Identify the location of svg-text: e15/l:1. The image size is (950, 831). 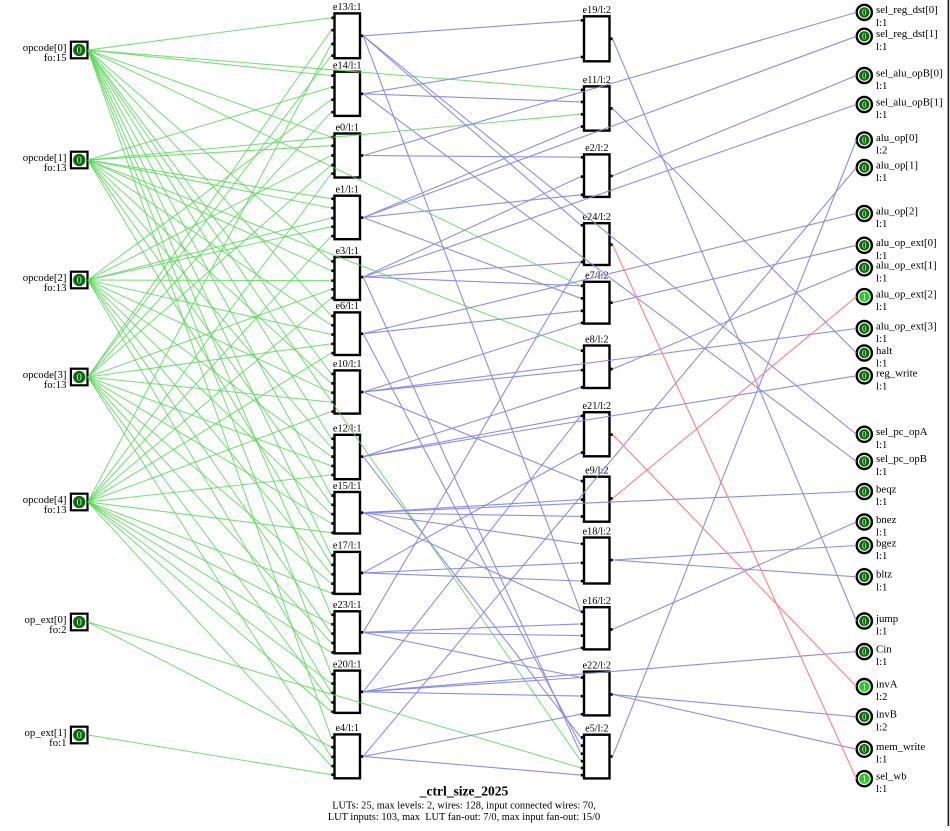
(347, 486).